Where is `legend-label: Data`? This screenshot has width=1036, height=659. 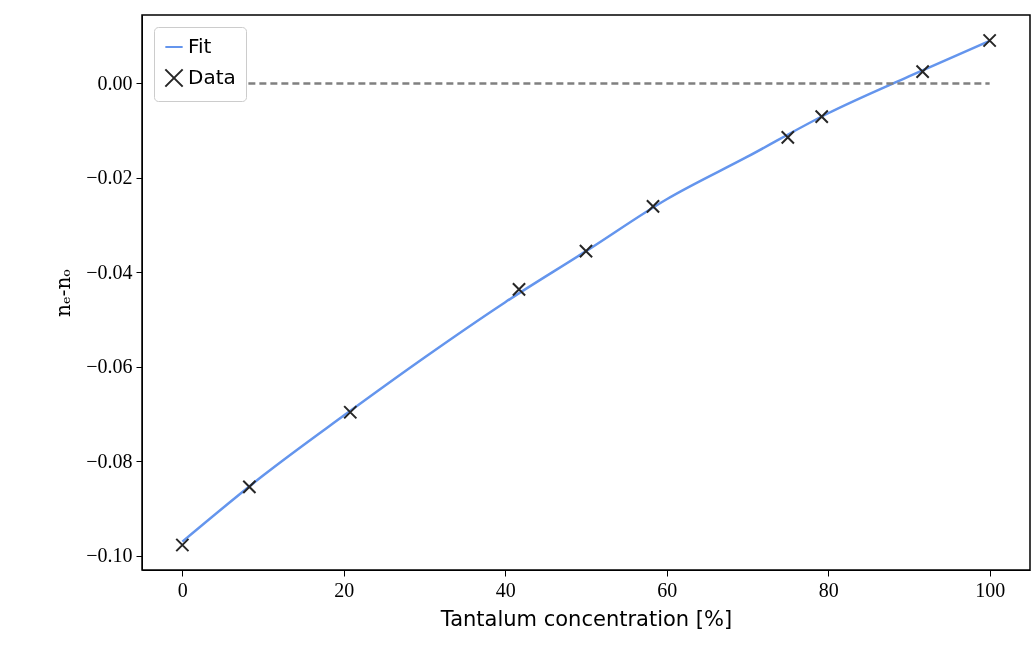 legend-label: Data is located at coordinates (212, 77).